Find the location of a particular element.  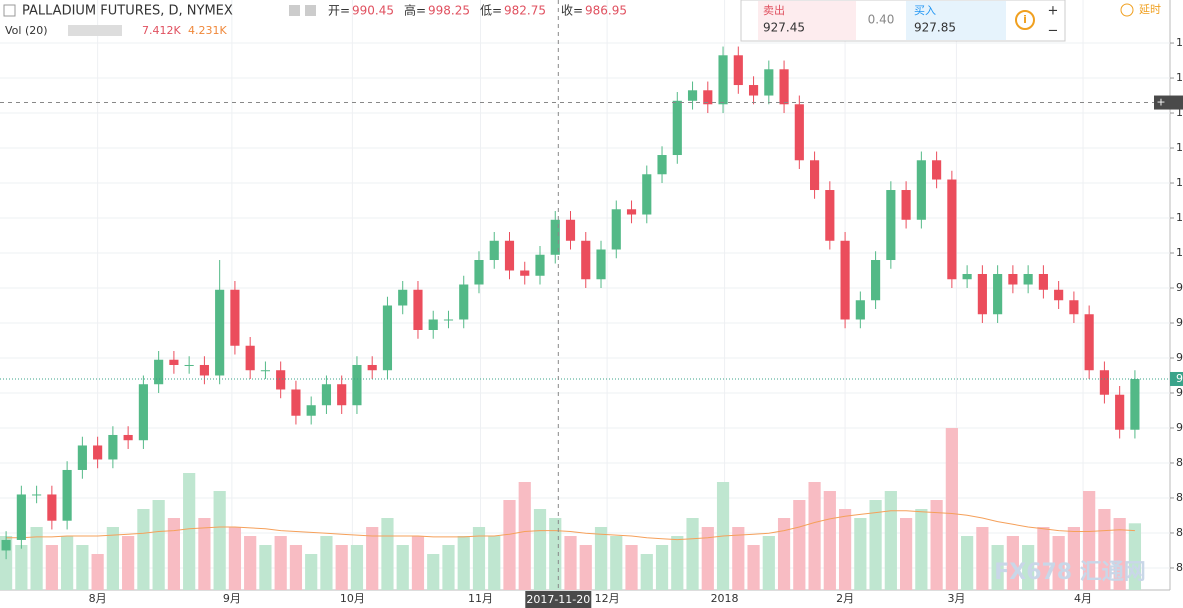

sell-label: 卖出 is located at coordinates (774, 10).